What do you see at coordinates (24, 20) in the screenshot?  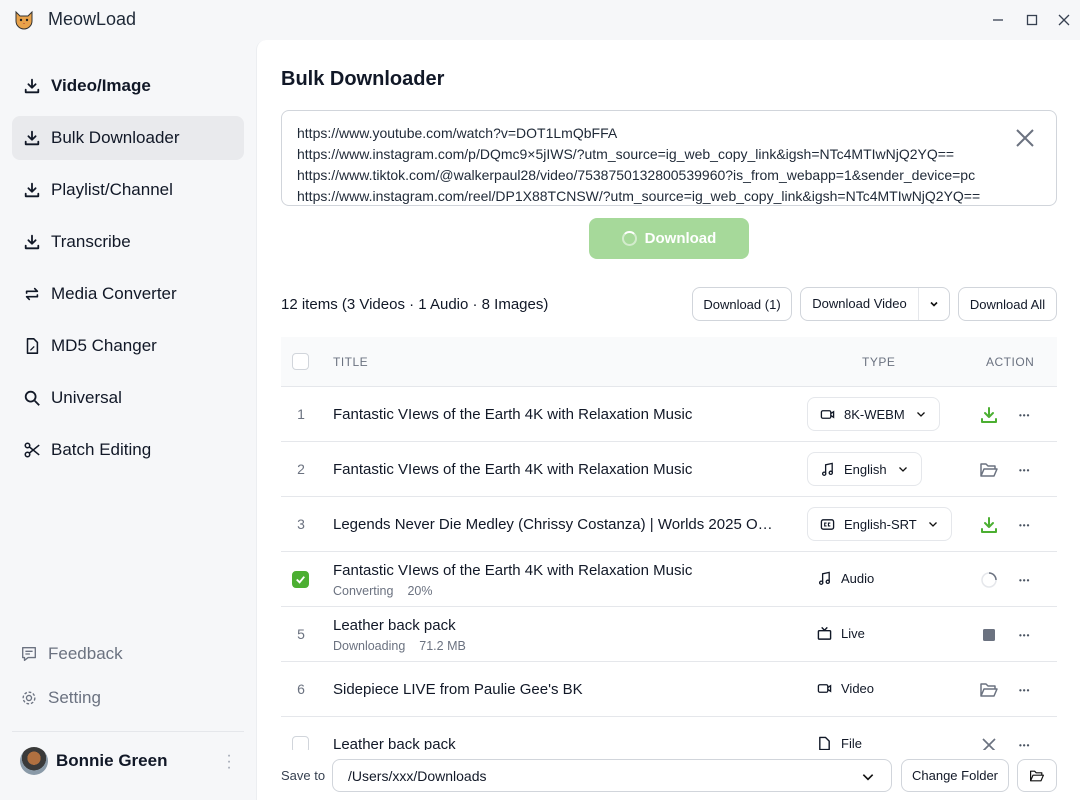 I see `cat-logo-icon` at bounding box center [24, 20].